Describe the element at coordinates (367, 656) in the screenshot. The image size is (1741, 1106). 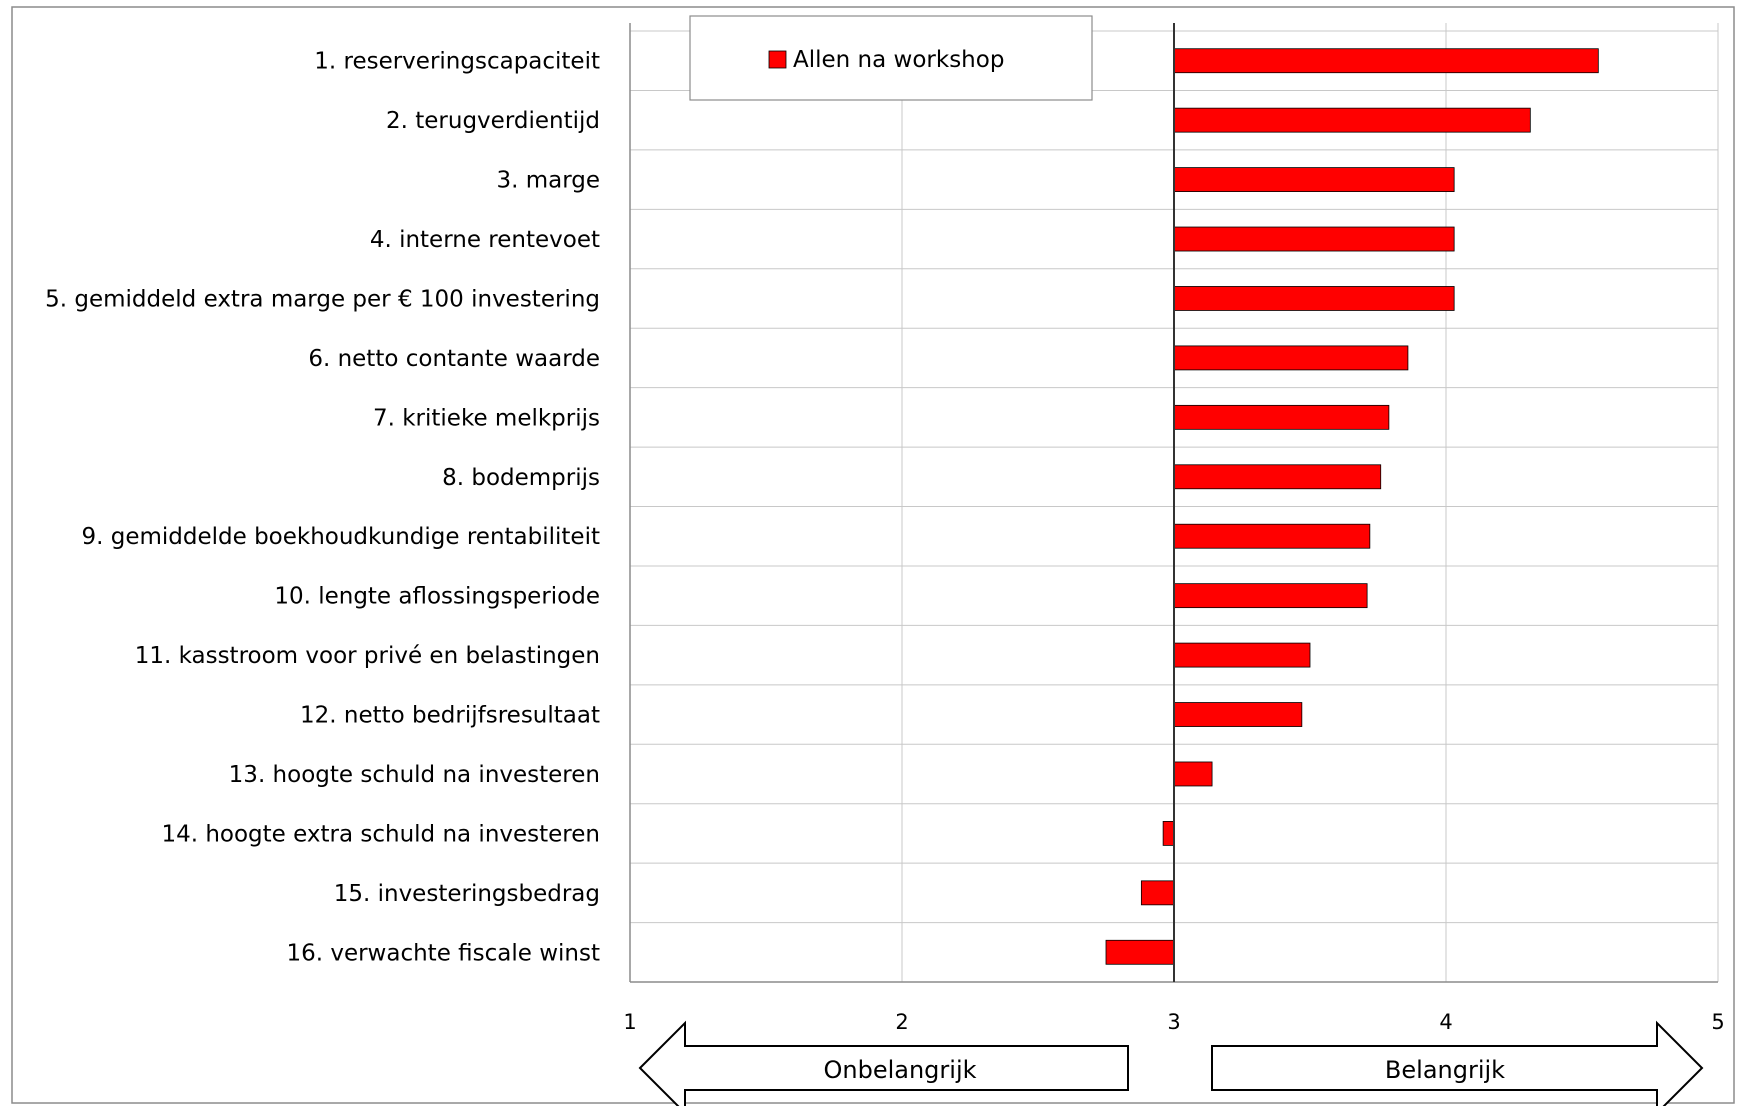
I see `category-label: 11. kasstroom voor privé en belastingen` at that location.